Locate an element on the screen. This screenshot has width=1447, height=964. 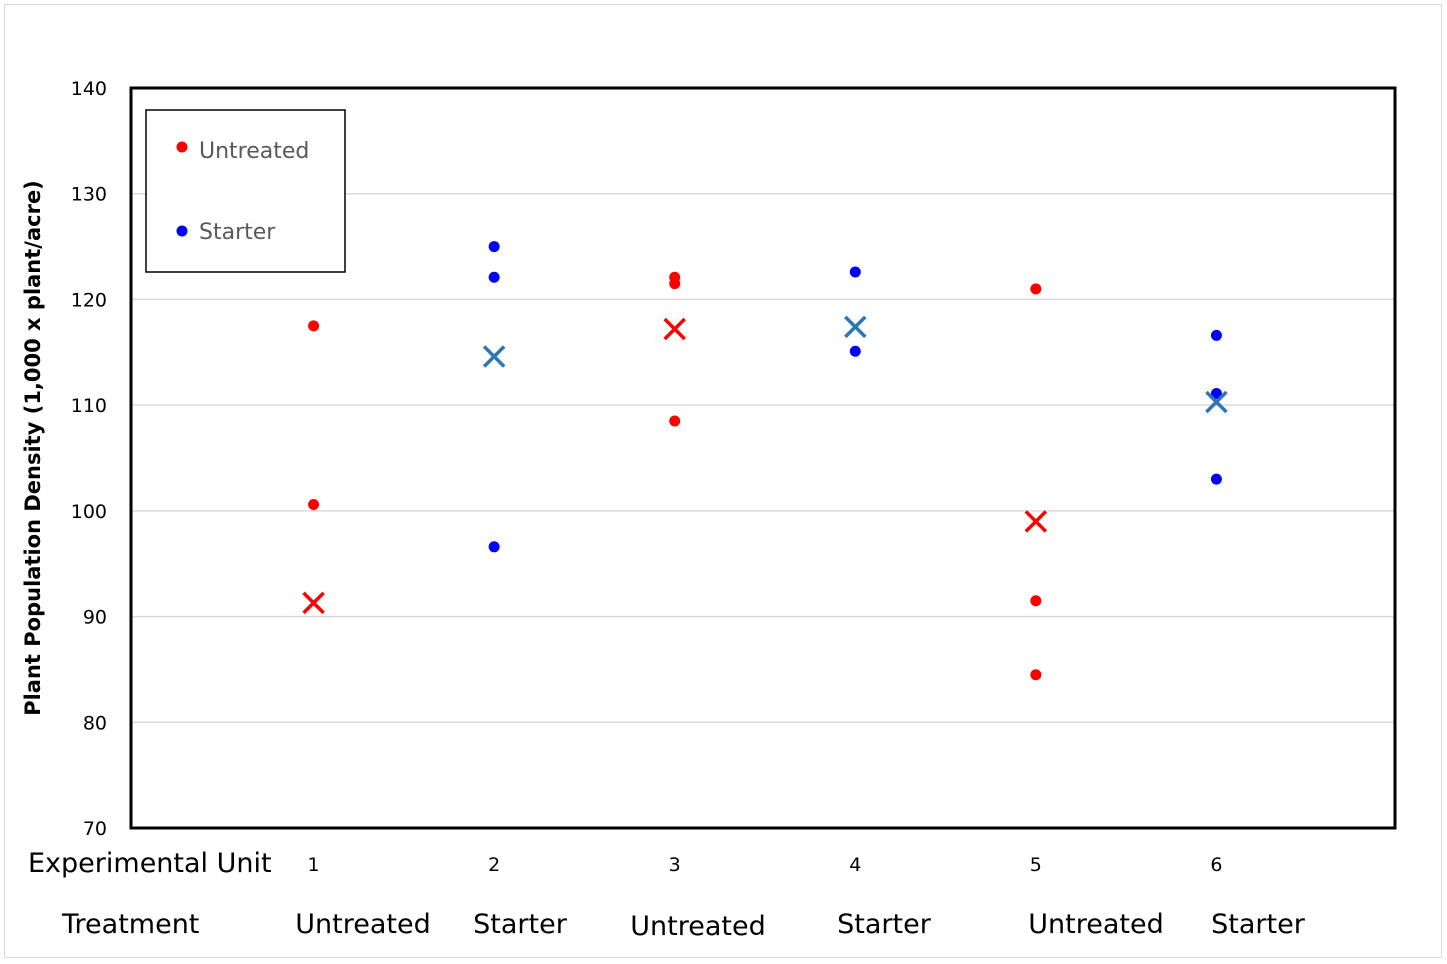
legend-marker-untreated is located at coordinates (182, 147).